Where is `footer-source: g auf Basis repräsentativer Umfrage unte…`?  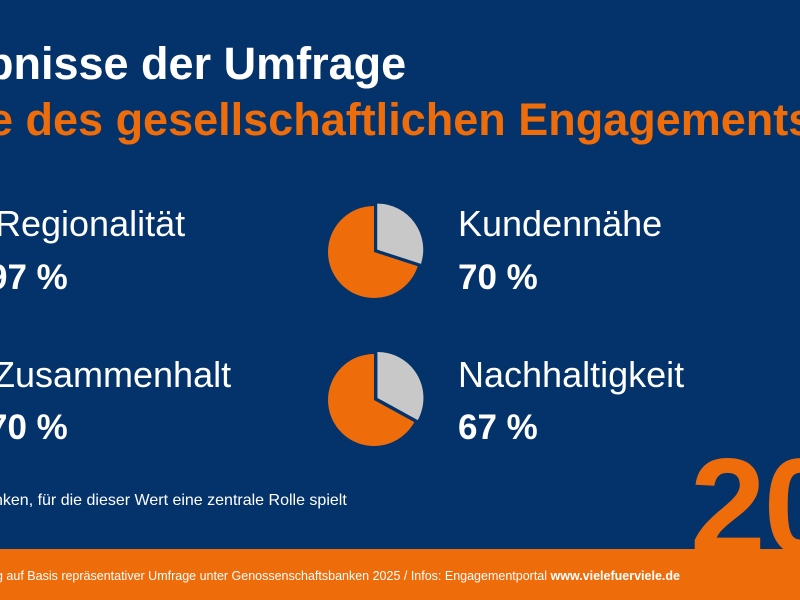 footer-source: g auf Basis repräsentativer Umfrage unte… is located at coordinates (340, 576).